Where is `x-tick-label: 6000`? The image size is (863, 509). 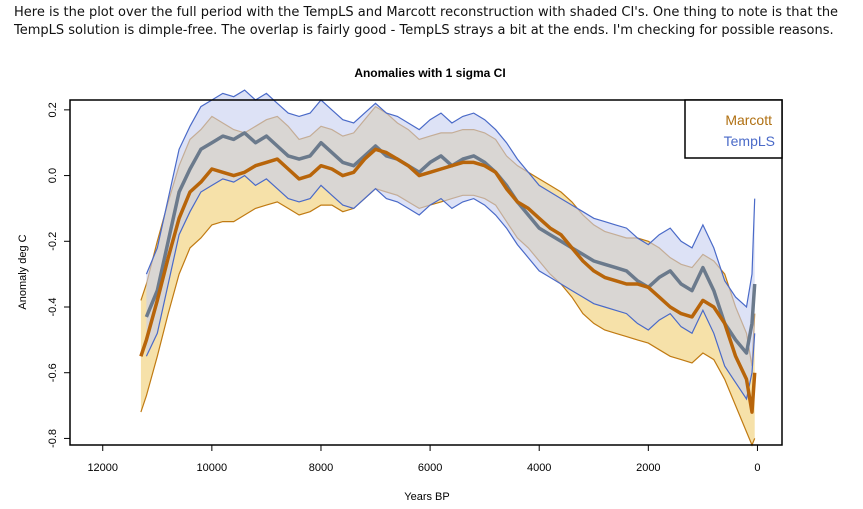
x-tick-label: 6000 is located at coordinates (430, 468).